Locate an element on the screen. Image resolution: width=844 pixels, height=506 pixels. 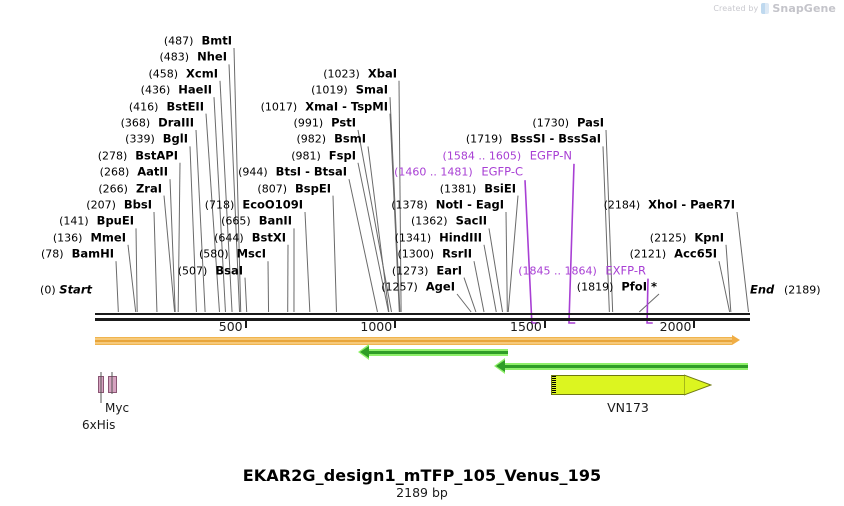
ruler-label-1000: 1000 is located at coordinates (376, 326).